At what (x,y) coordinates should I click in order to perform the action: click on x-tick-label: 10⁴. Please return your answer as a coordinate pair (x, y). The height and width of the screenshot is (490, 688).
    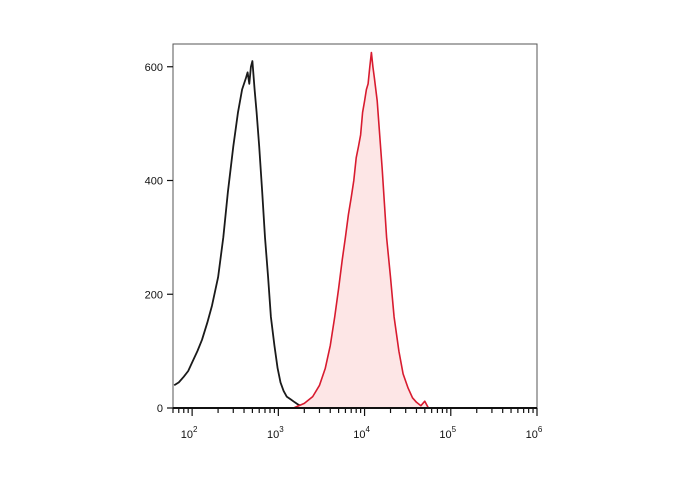
    Looking at the image, I should click on (361, 433).